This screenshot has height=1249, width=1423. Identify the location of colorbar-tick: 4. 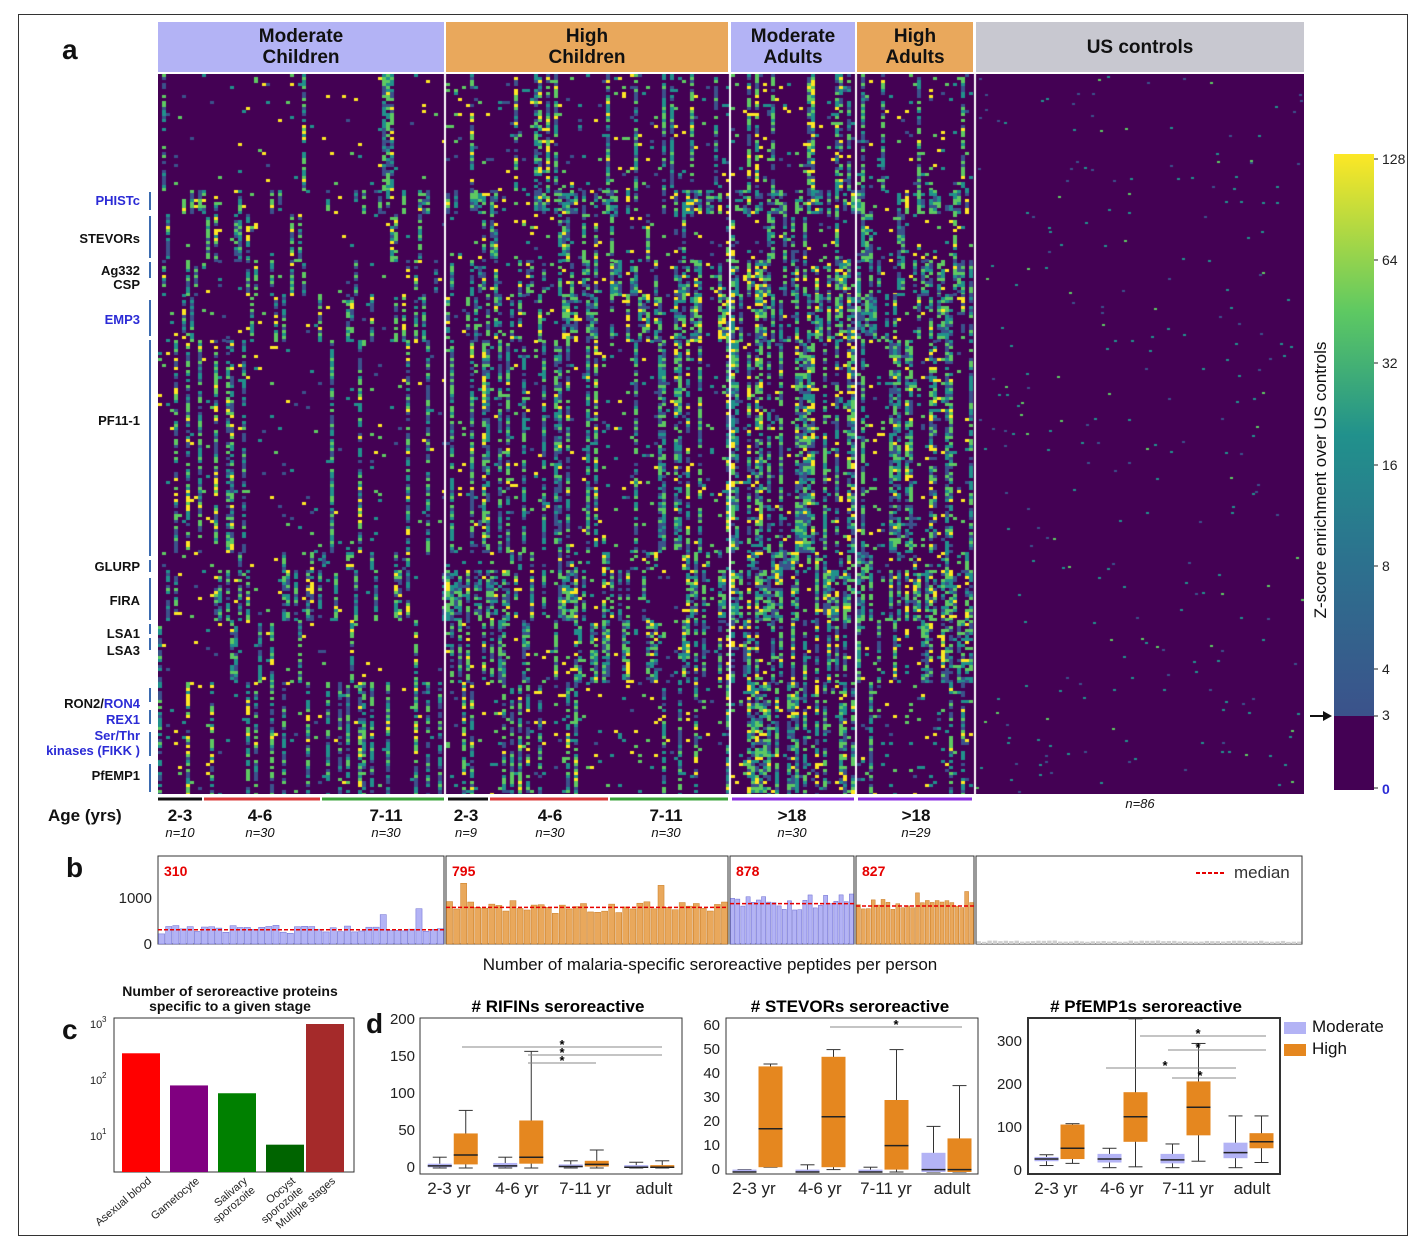
(1386, 669).